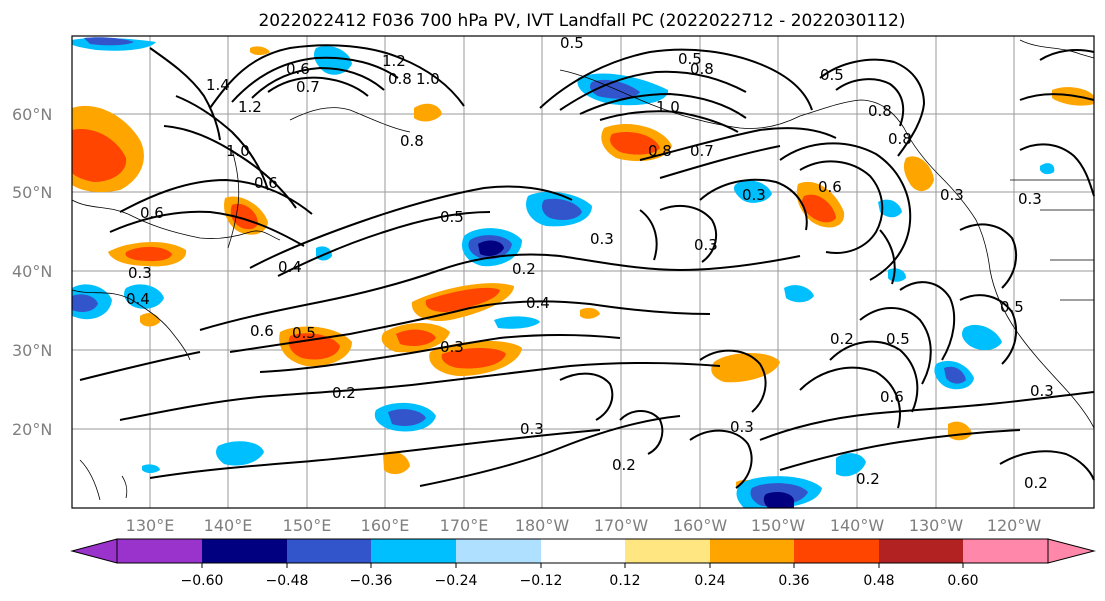 Image resolution: width=1105 pixels, height=601 pixels. What do you see at coordinates (624, 581) in the screenshot?
I see `colorbar-tick-label: 0.12` at bounding box center [624, 581].